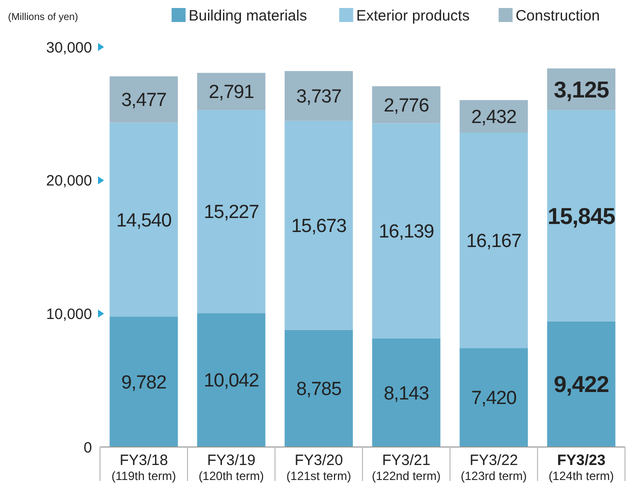 This screenshot has height=485, width=629. What do you see at coordinates (558, 15) in the screenshot?
I see `legend-label: Construction` at bounding box center [558, 15].